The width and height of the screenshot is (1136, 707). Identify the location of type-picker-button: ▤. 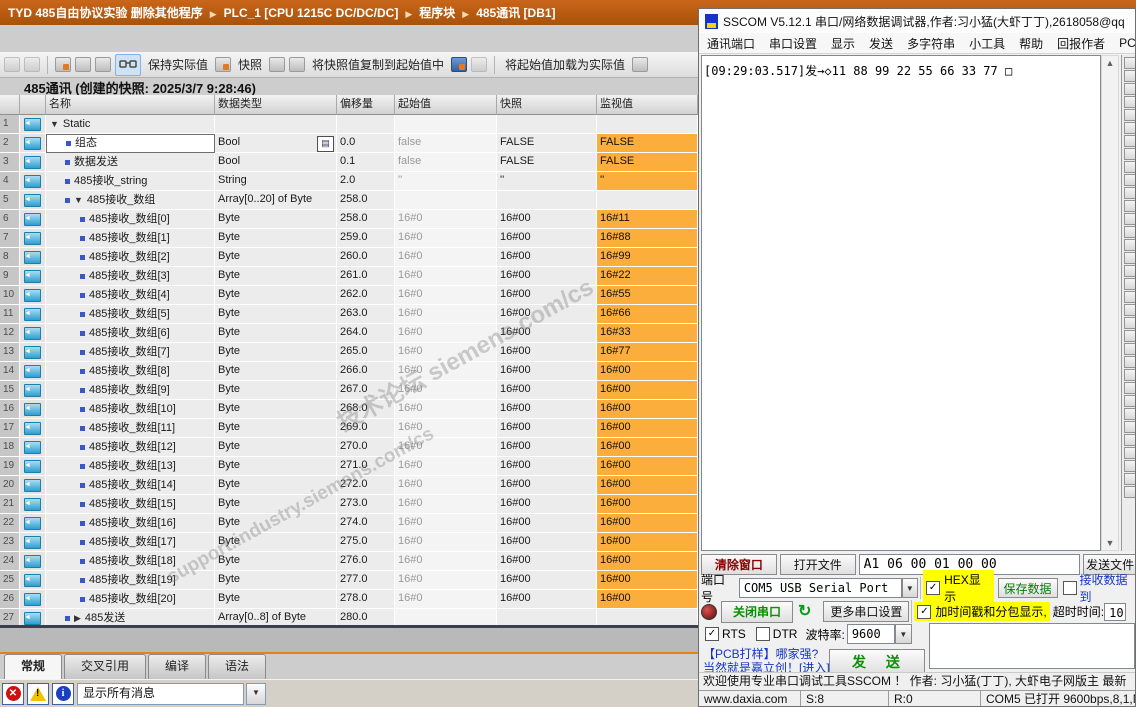
(325, 144).